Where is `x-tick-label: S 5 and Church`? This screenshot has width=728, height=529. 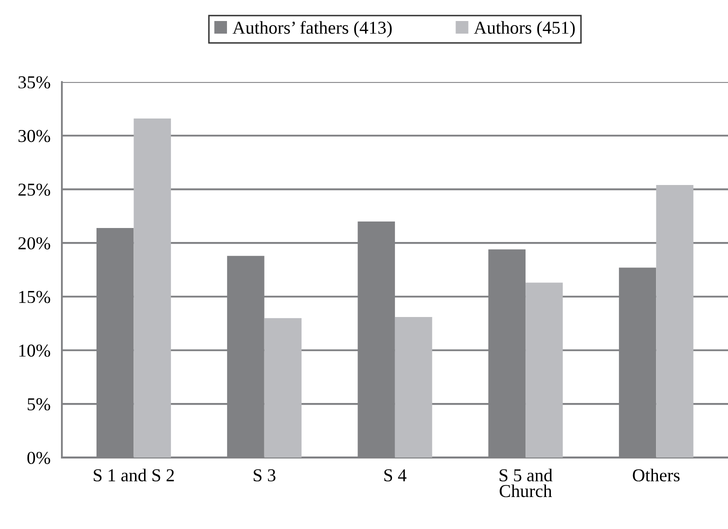
x-tick-label: S 5 and Church is located at coordinates (526, 483).